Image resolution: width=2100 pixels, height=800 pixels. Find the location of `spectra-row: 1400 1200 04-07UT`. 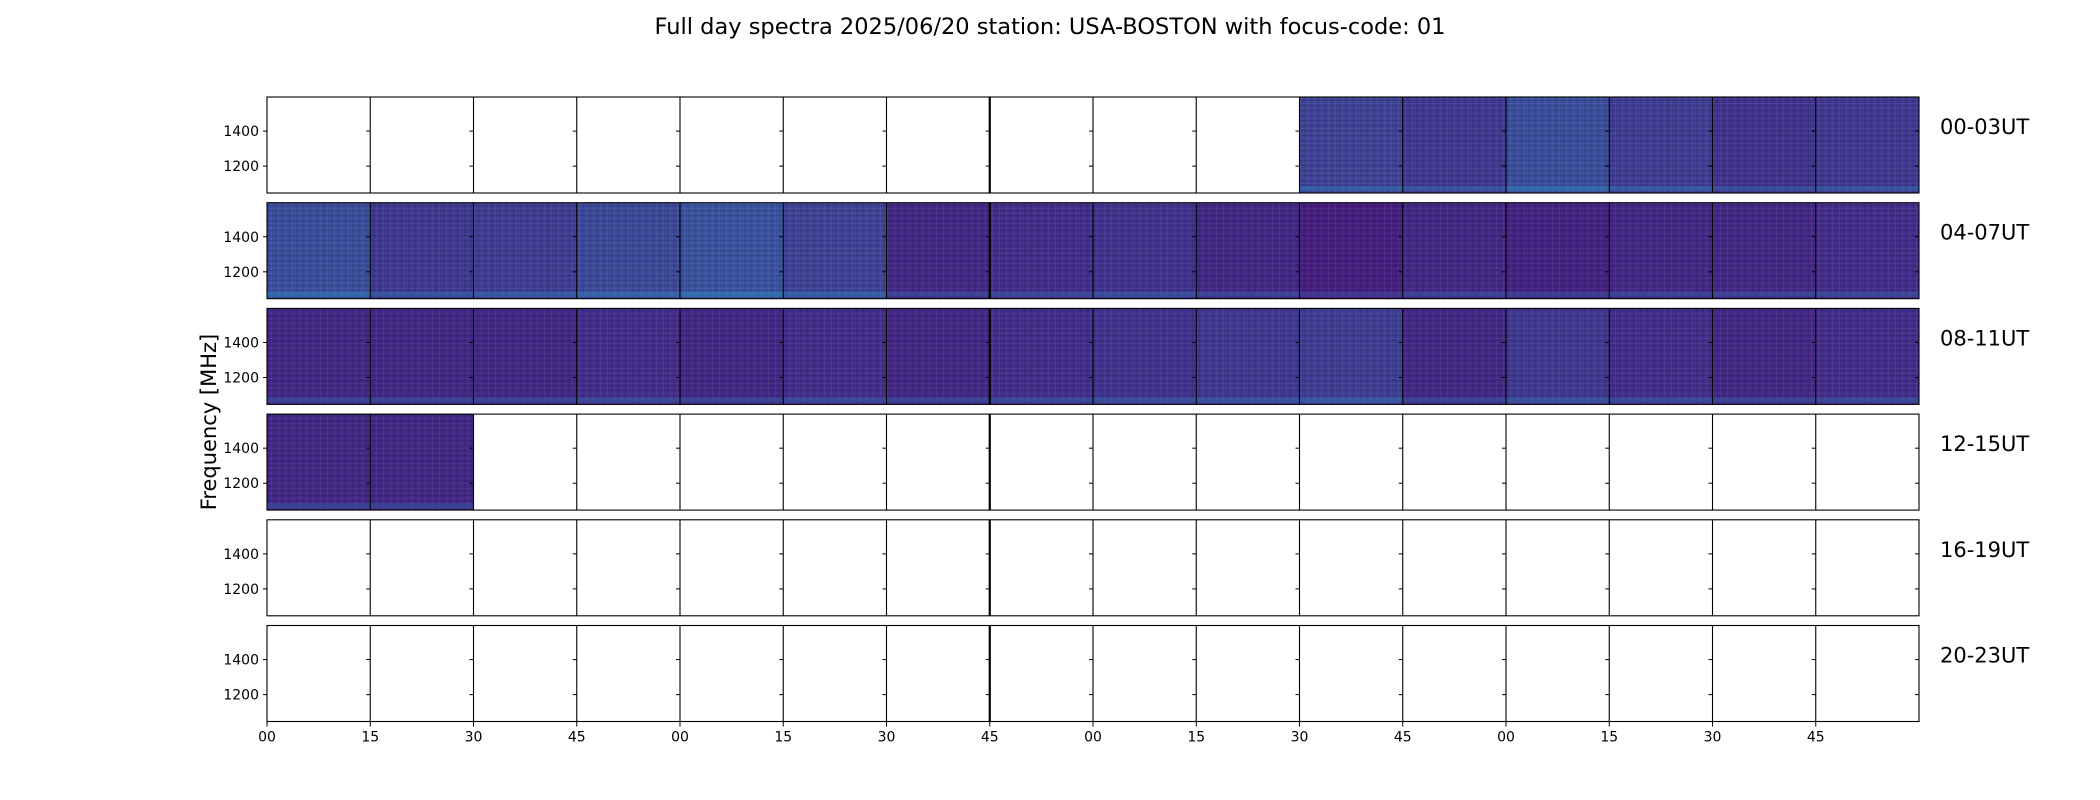

spectra-row: 1400 1200 04-07UT is located at coordinates (1126, 251).